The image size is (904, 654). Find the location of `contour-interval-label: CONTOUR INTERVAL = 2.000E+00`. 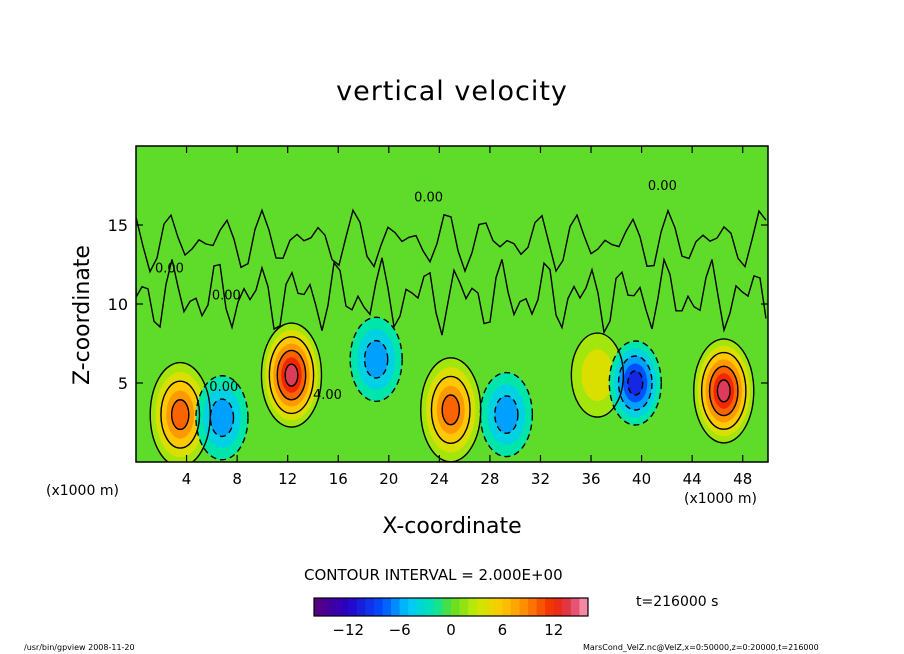

contour-interval-label: CONTOUR INTERVAL = 2.000E+00 is located at coordinates (433, 575).